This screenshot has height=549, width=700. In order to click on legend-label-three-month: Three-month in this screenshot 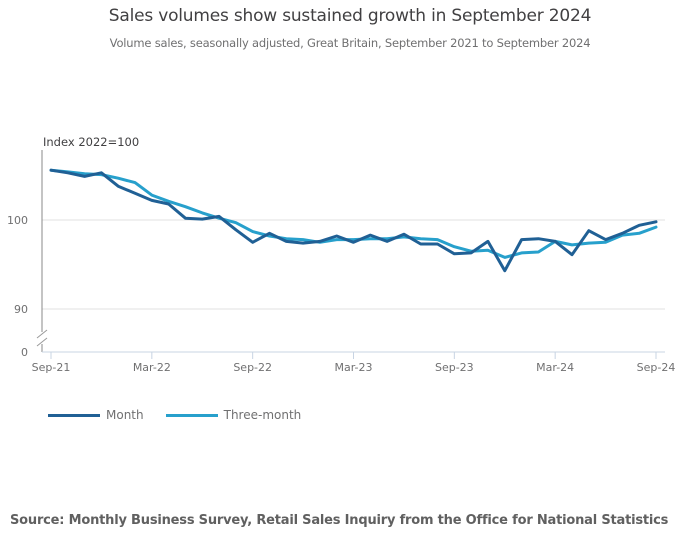, I will do `click(262, 415)`.